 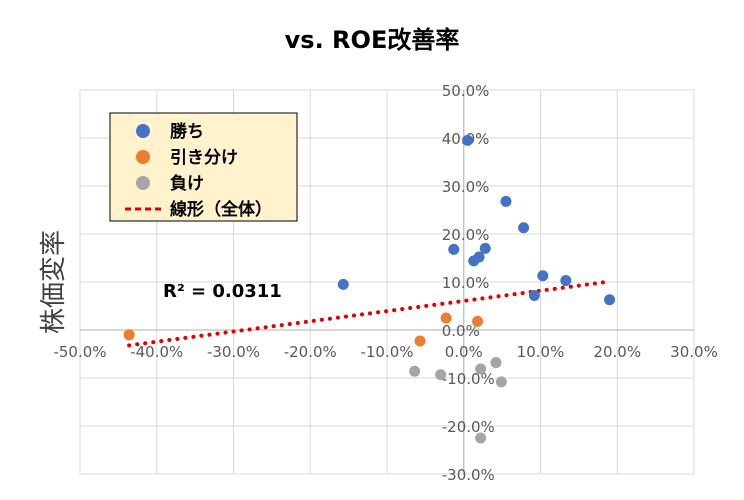 What do you see at coordinates (464, 352) in the screenshot?
I see `x-tick-label-5: 0.0%` at bounding box center [464, 352].